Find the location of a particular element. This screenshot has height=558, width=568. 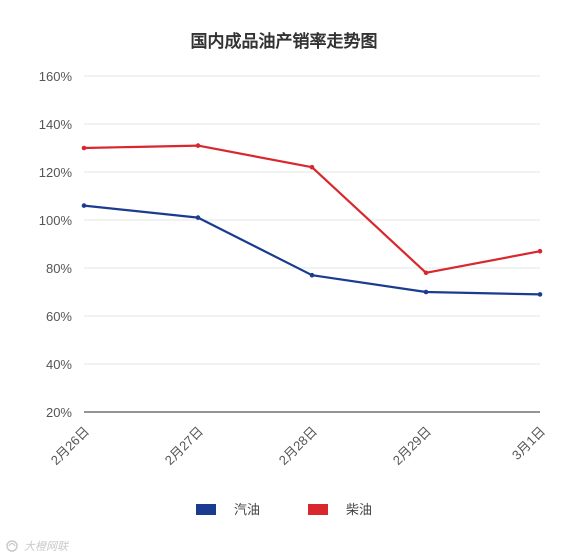

legend-label: 汽油 is located at coordinates (247, 509).